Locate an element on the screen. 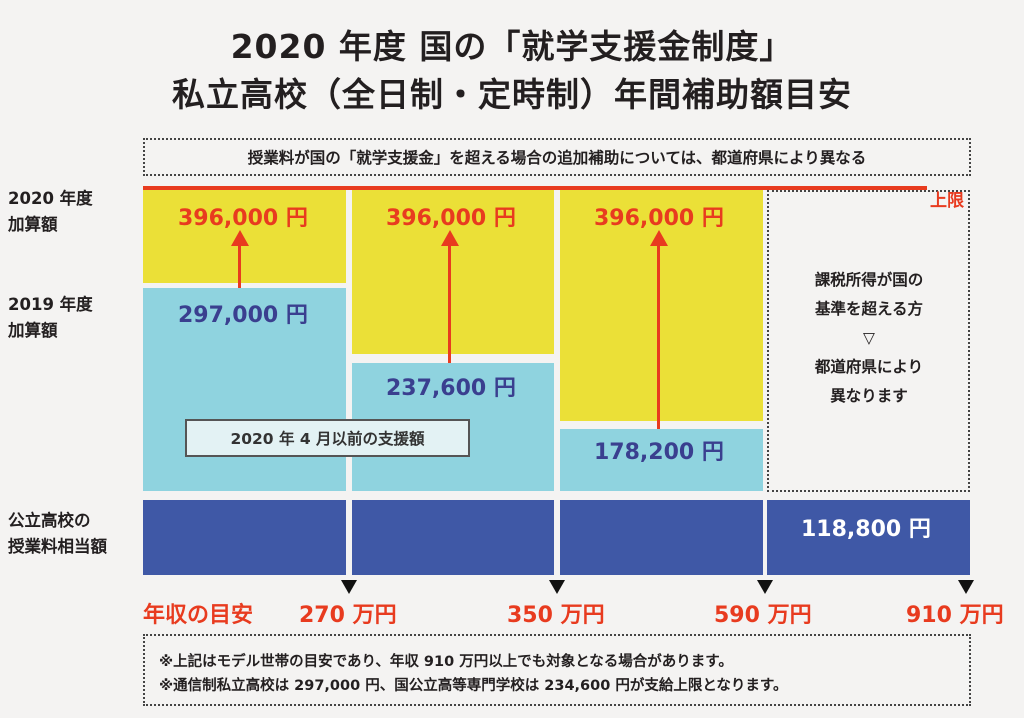  label-2019-addition-line1: 2019 年度 is located at coordinates (50, 304).